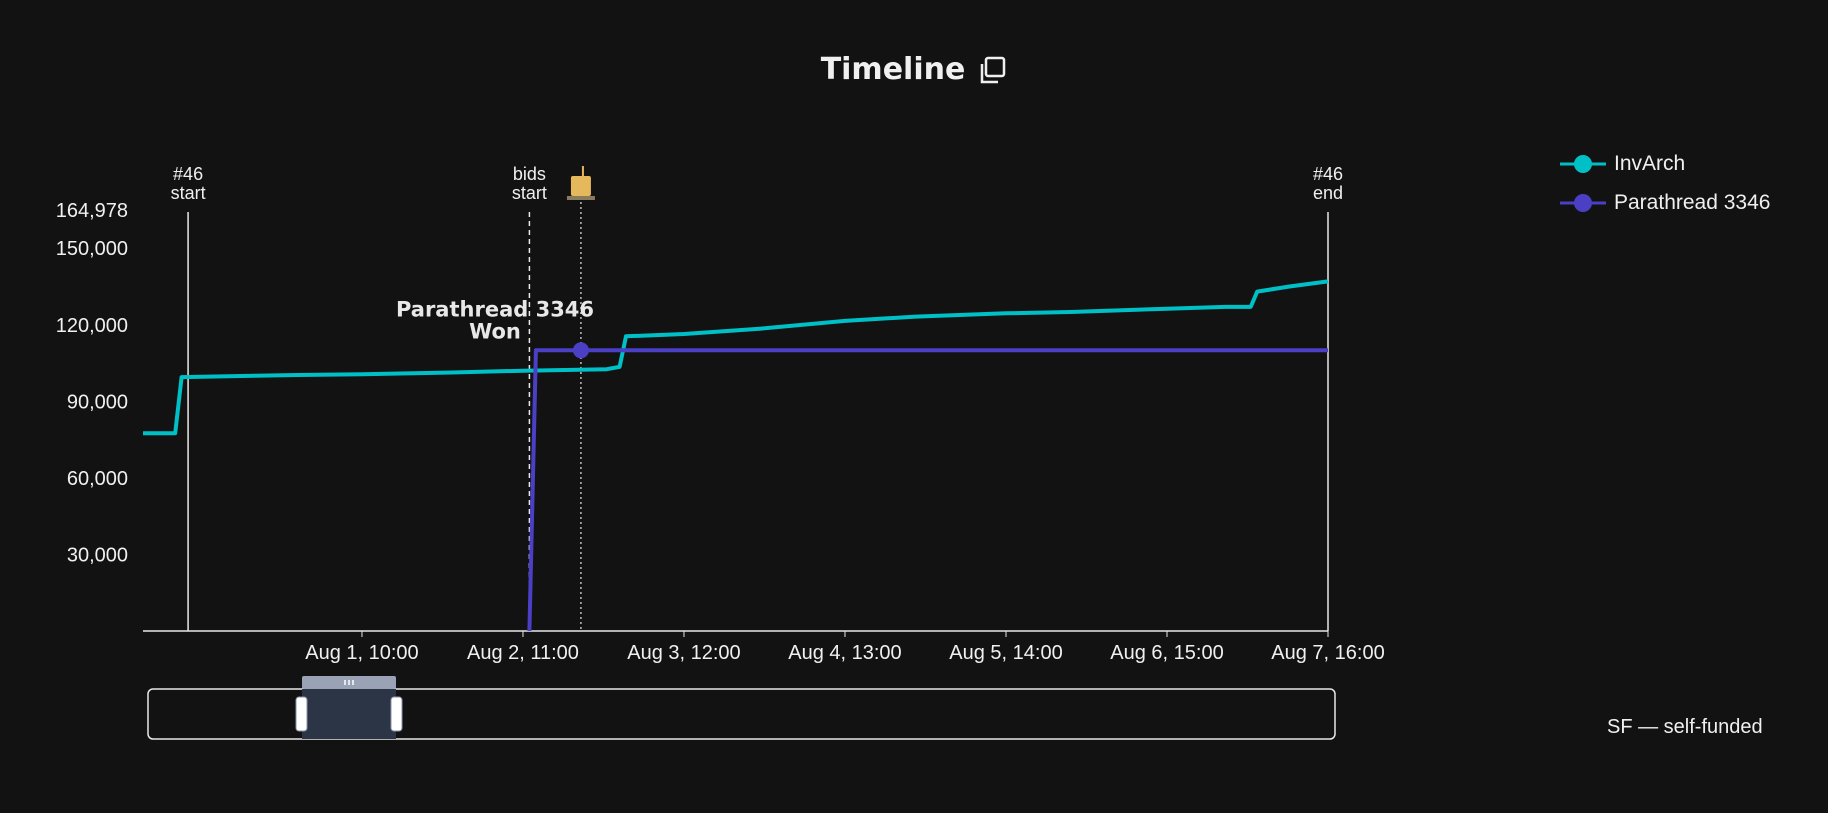 This screenshot has width=1828, height=813. Describe the element at coordinates (683, 653) in the screenshot. I see `x-tick-label: Aug 3, 12:00` at that location.